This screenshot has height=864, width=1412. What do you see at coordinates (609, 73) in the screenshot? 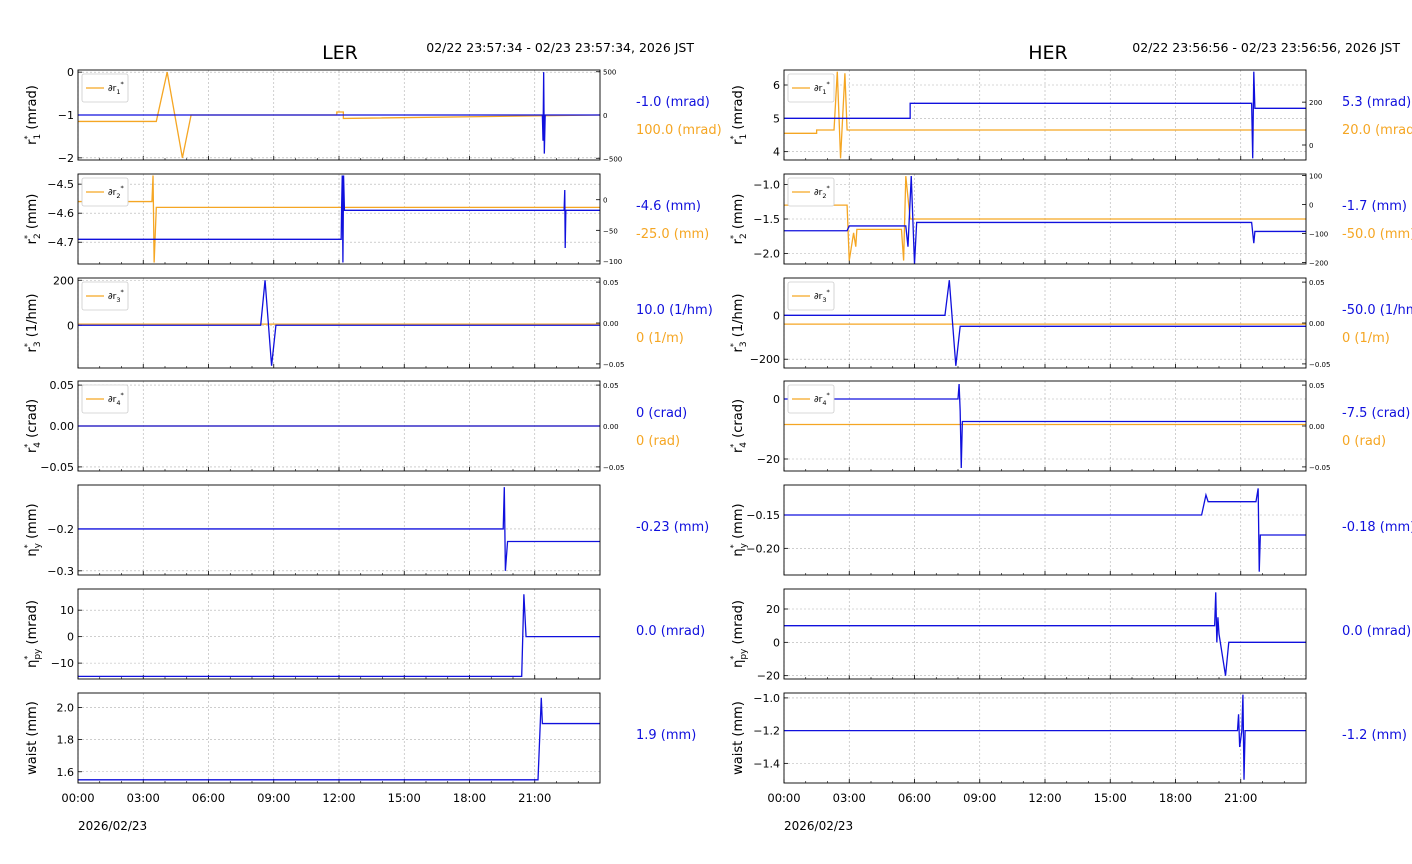
I see `y2-tick-label: 500` at bounding box center [609, 73].